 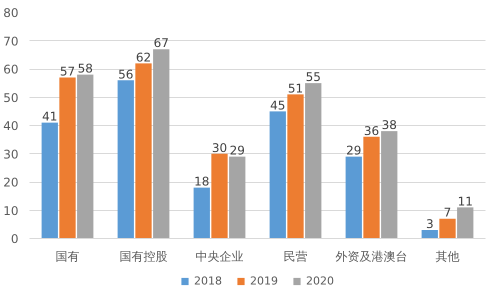 What do you see at coordinates (68, 257) in the screenshot?
I see `x-tick-label: 国有` at bounding box center [68, 257].